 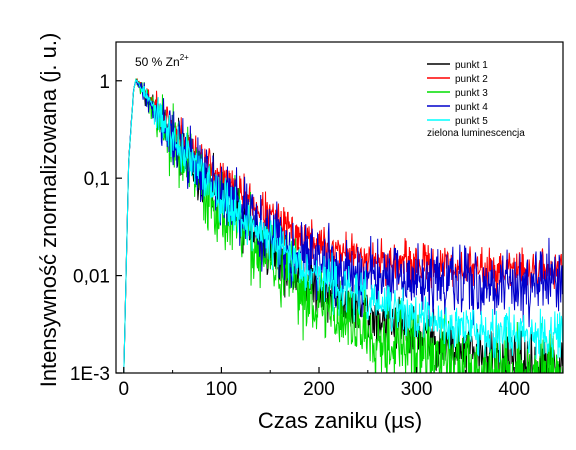 I want to click on legend-note: zielona luminescencja, so click(x=476, y=133).